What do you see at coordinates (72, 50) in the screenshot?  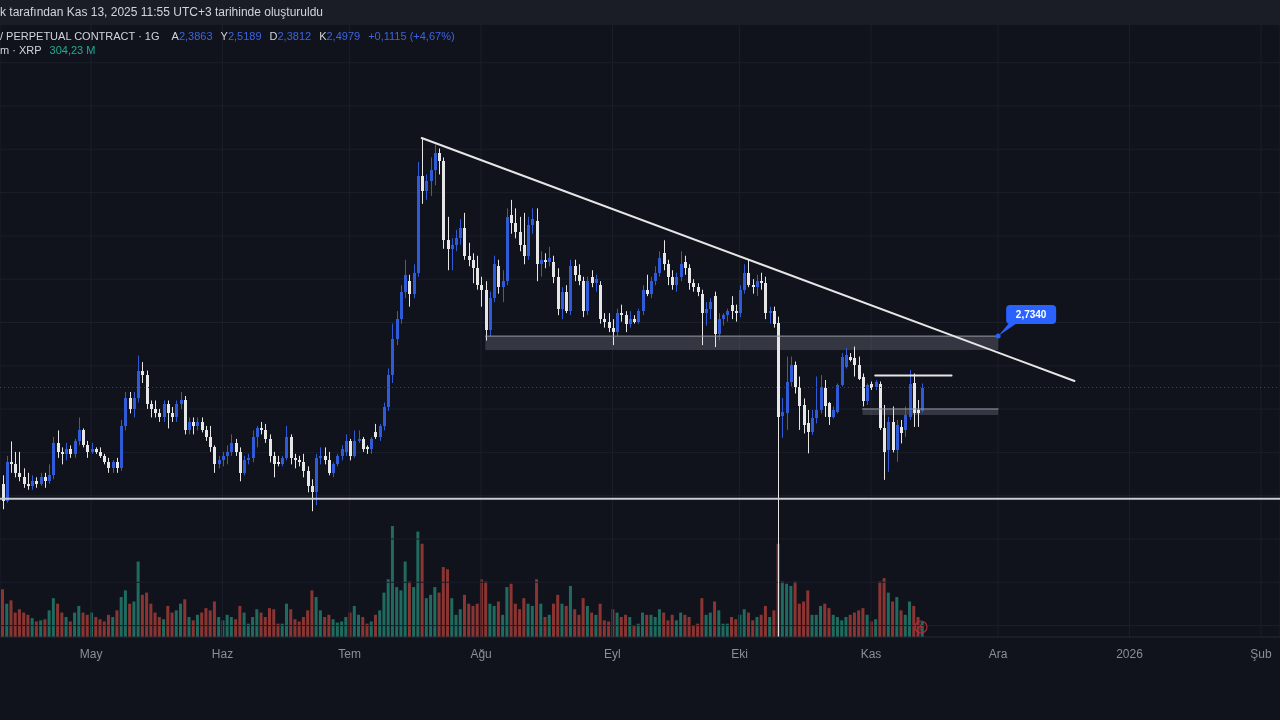 I see `text: 304,23 M` at bounding box center [72, 50].